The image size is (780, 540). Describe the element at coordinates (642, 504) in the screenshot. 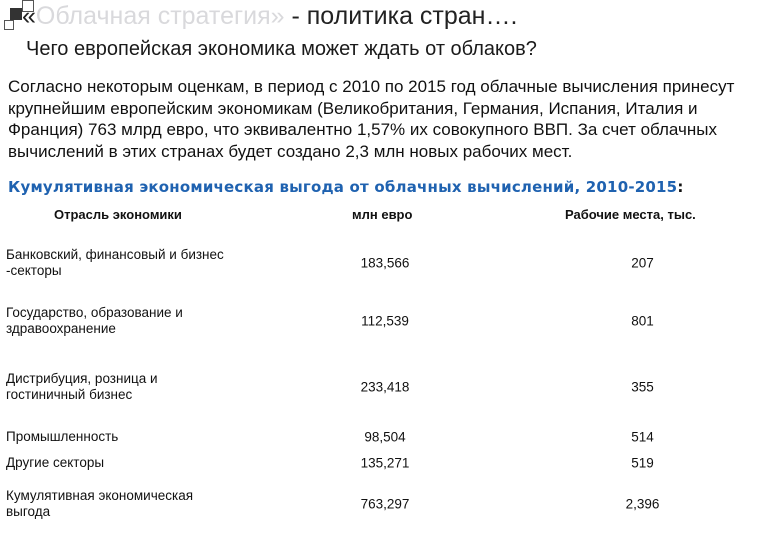

I see `jobs-cell: 2,396` at that location.